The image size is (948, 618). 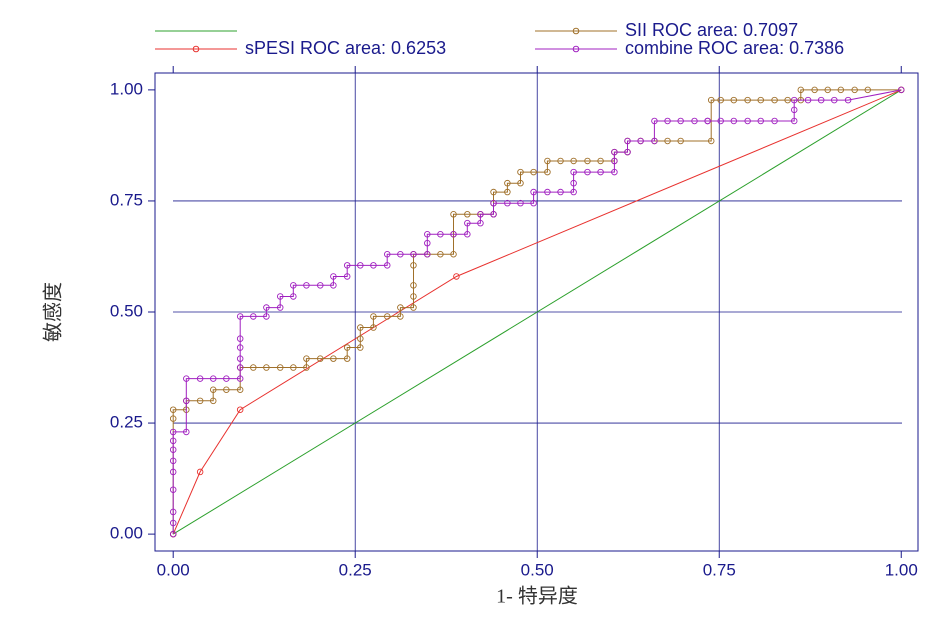 What do you see at coordinates (126, 422) in the screenshot?
I see `y-tick-label: 0.25` at bounding box center [126, 422].